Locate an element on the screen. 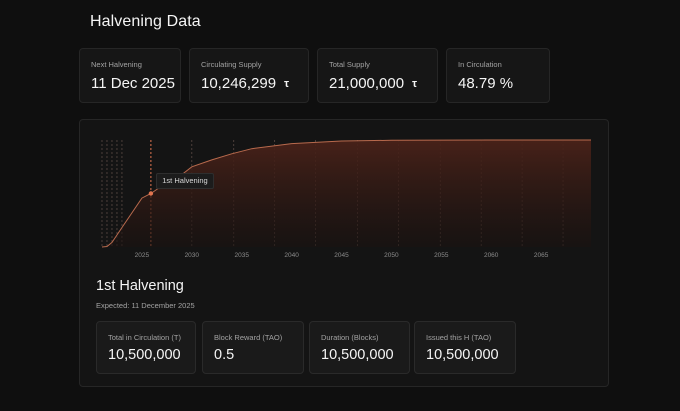 The width and height of the screenshot is (680, 411). x-tick-label: 2050 is located at coordinates (391, 255).